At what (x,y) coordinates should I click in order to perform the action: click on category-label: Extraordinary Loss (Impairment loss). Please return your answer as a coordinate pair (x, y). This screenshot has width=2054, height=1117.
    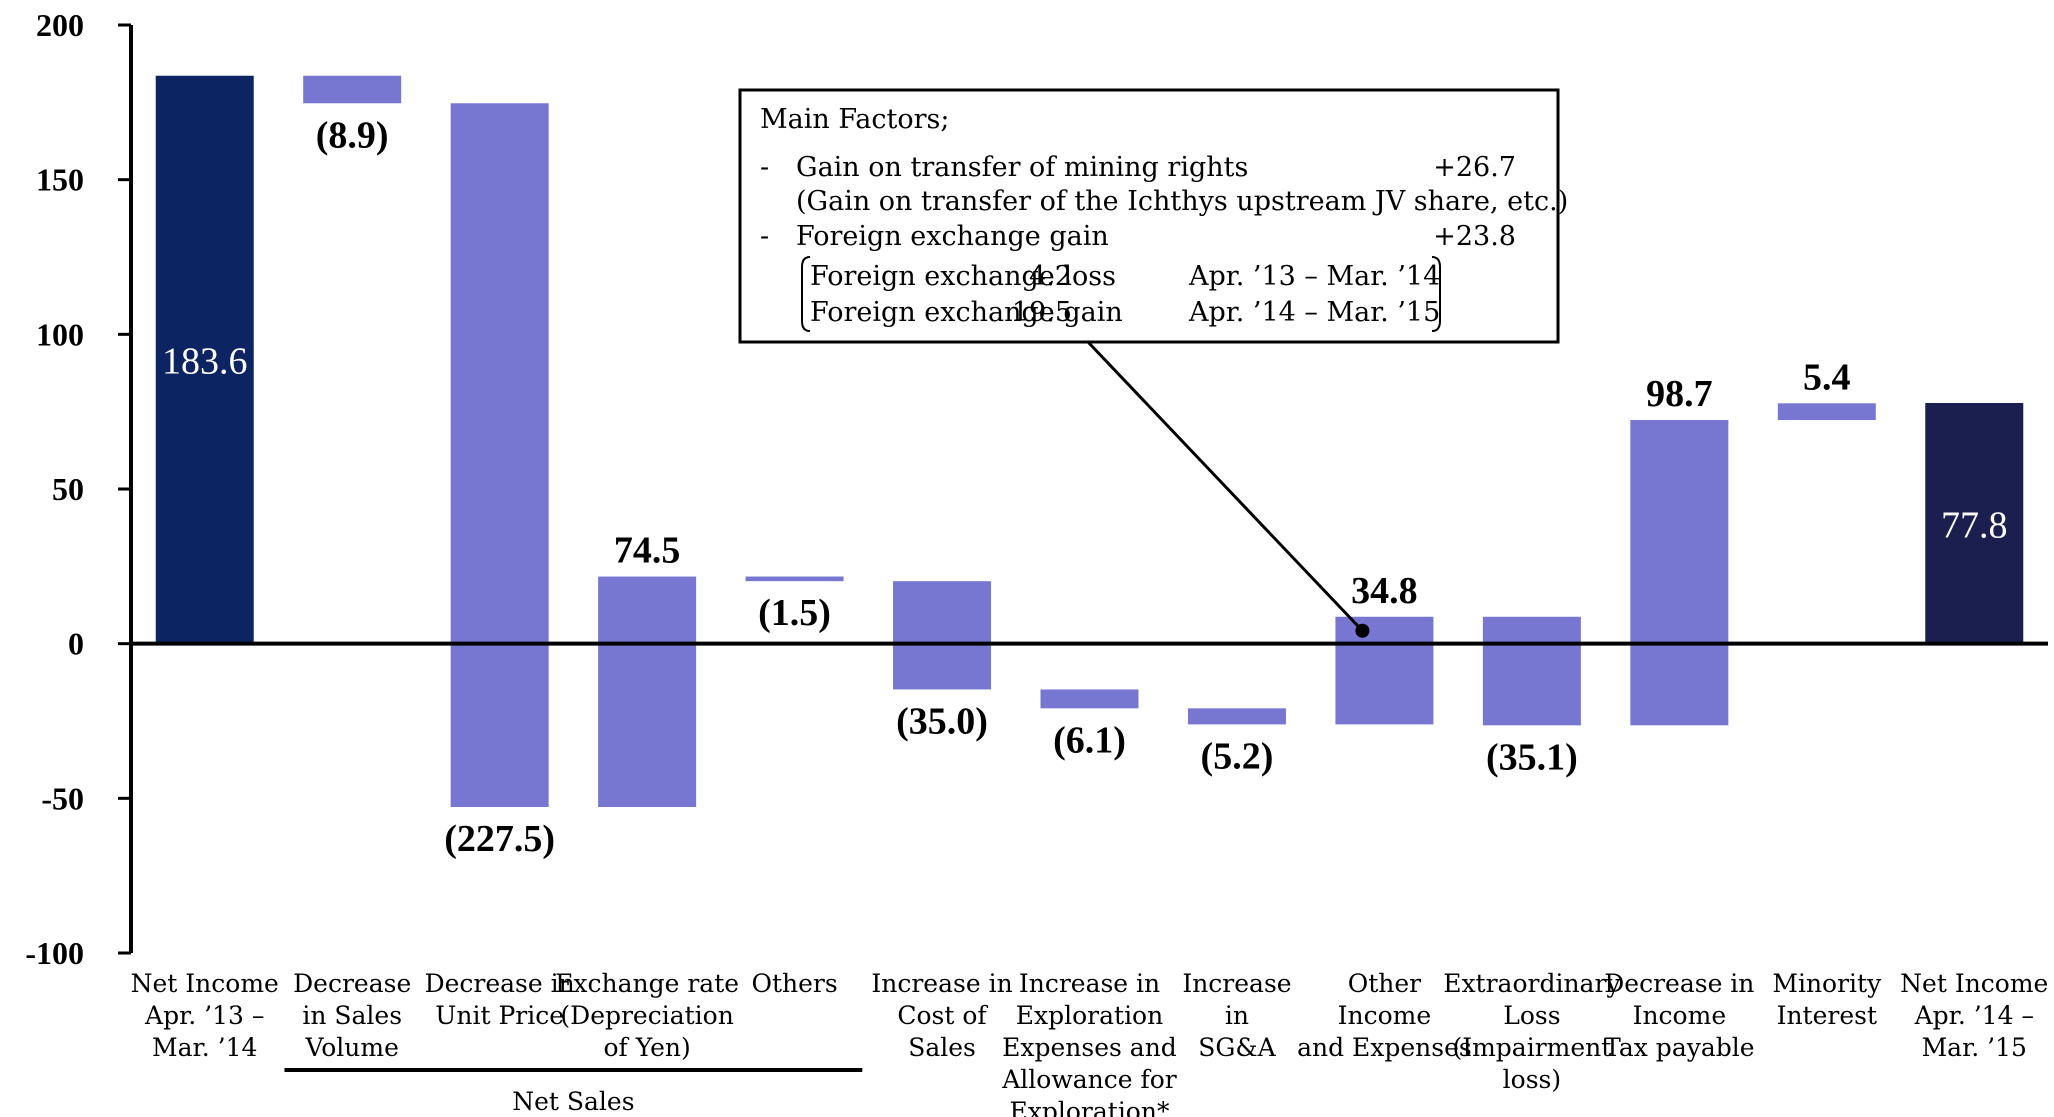
    Looking at the image, I should click on (1532, 1031).